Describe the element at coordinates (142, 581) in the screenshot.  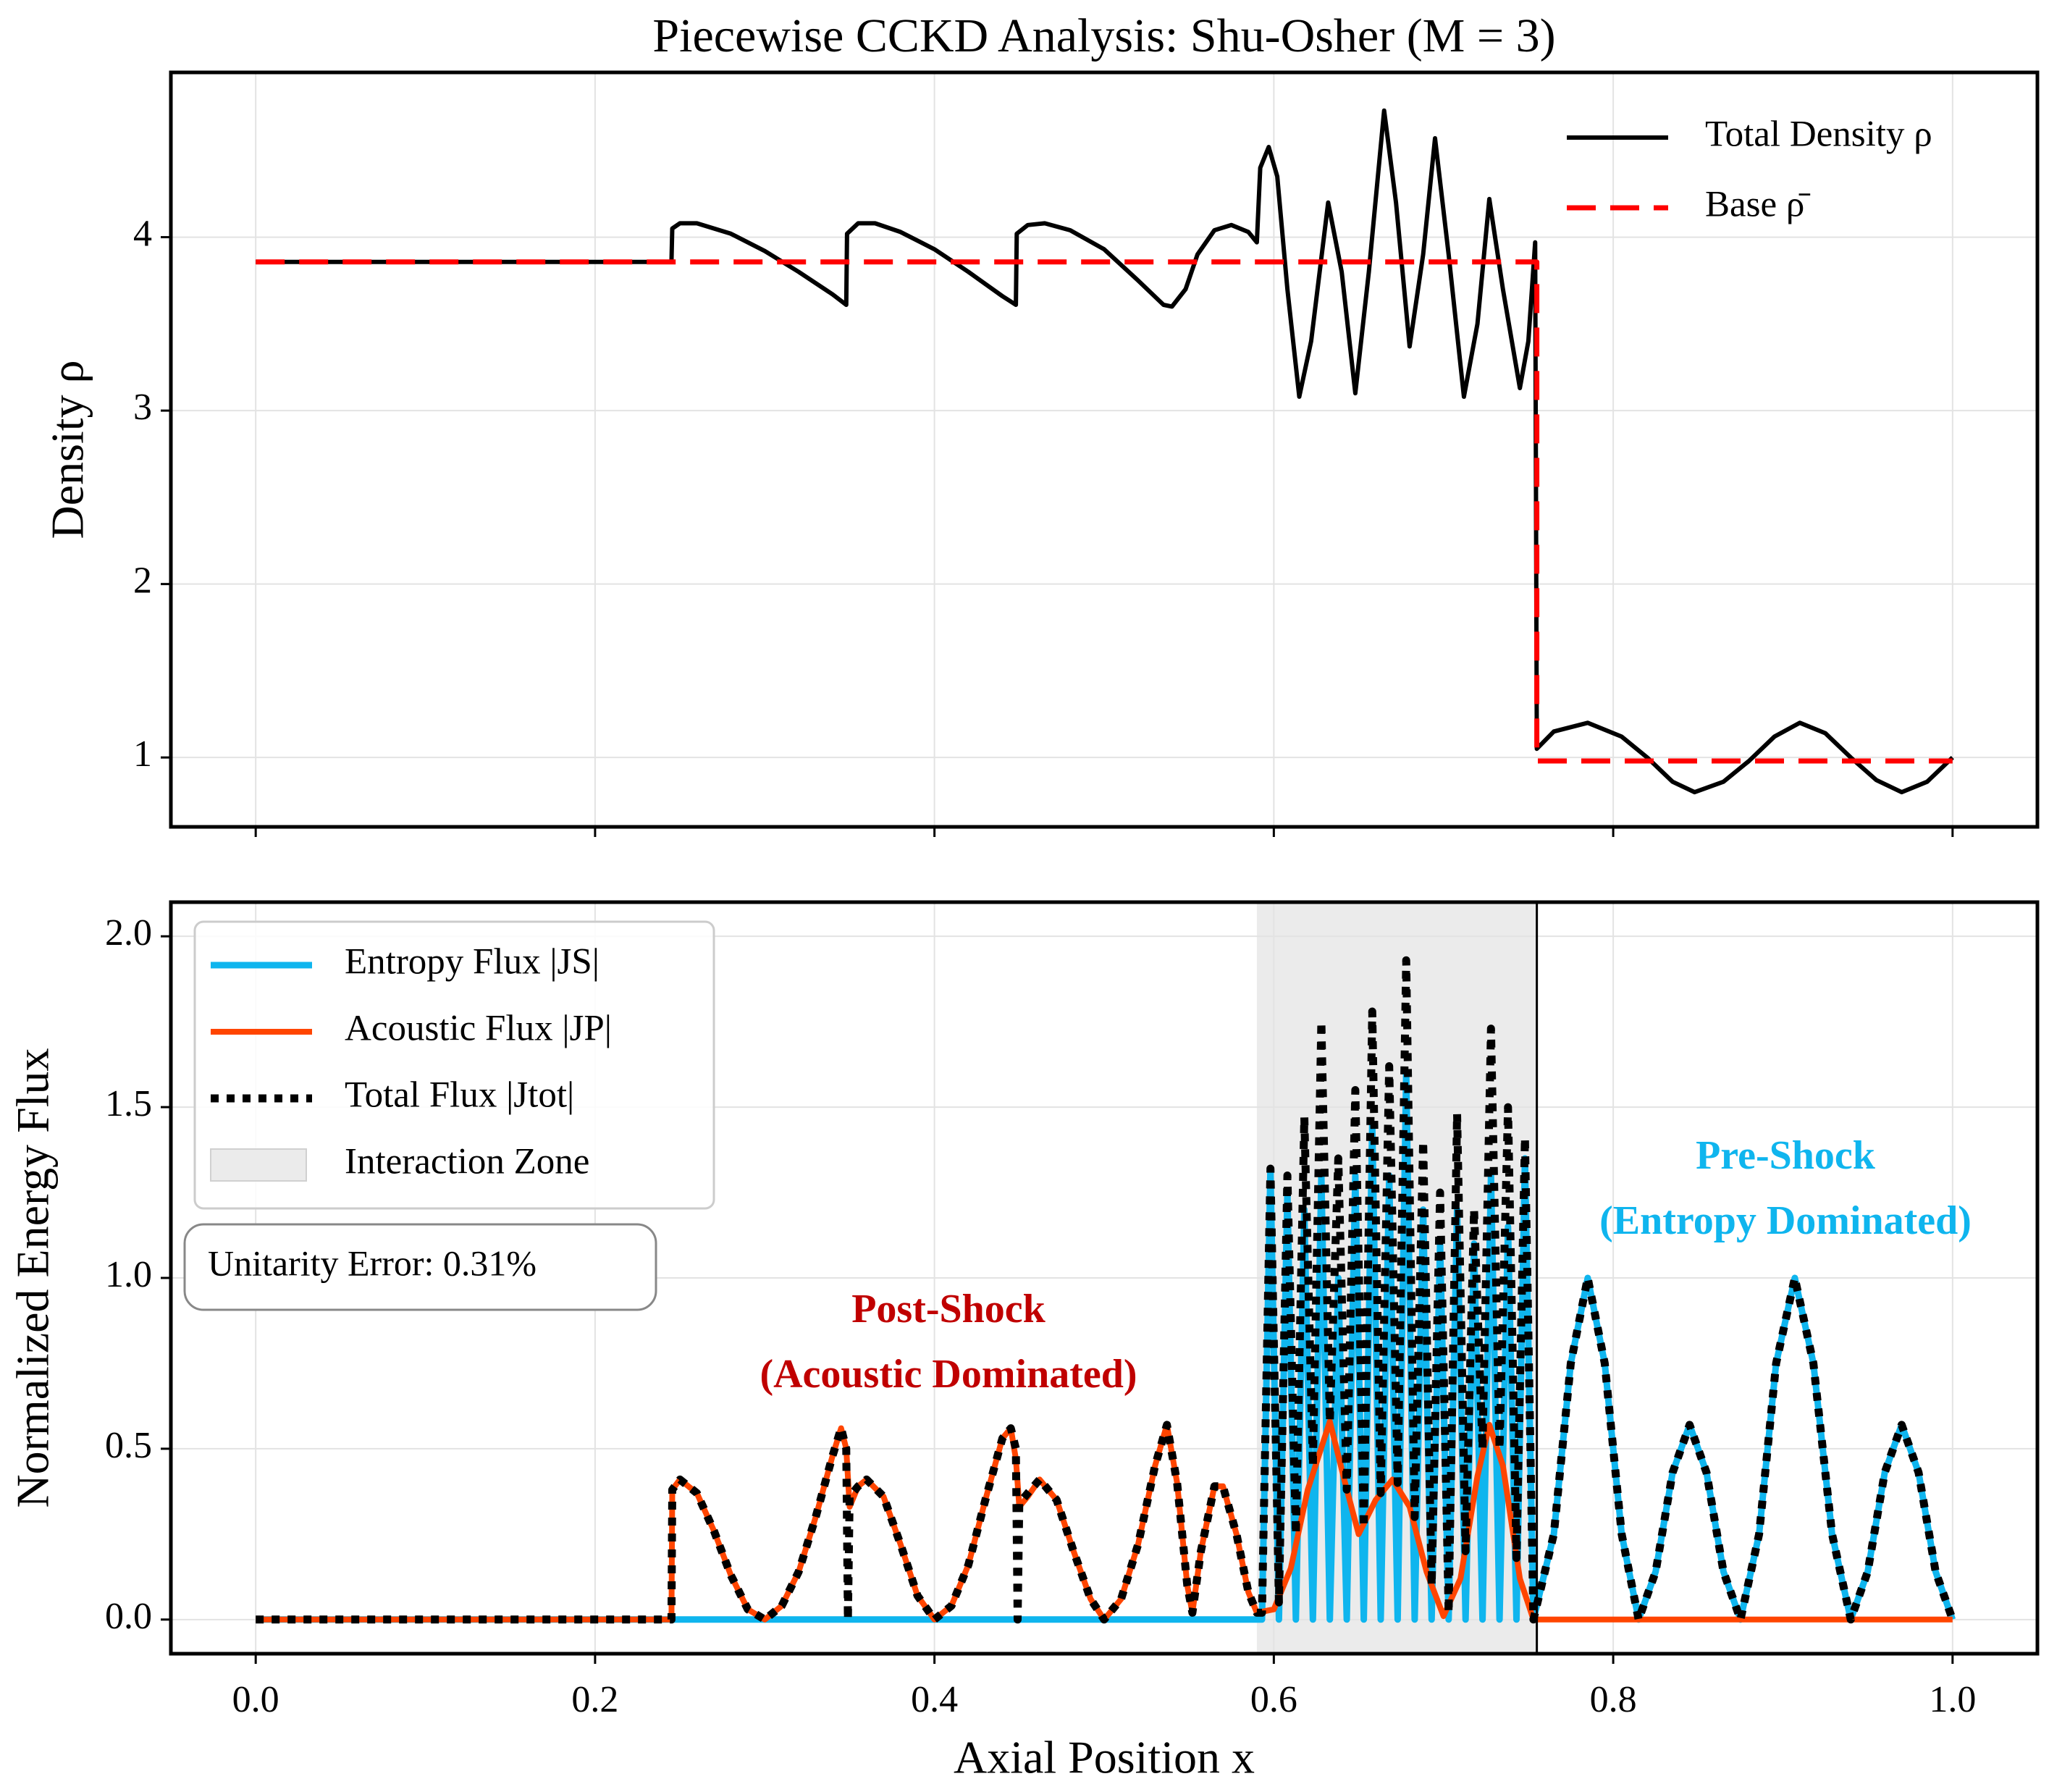
I see `y-tick-label: 2` at that location.